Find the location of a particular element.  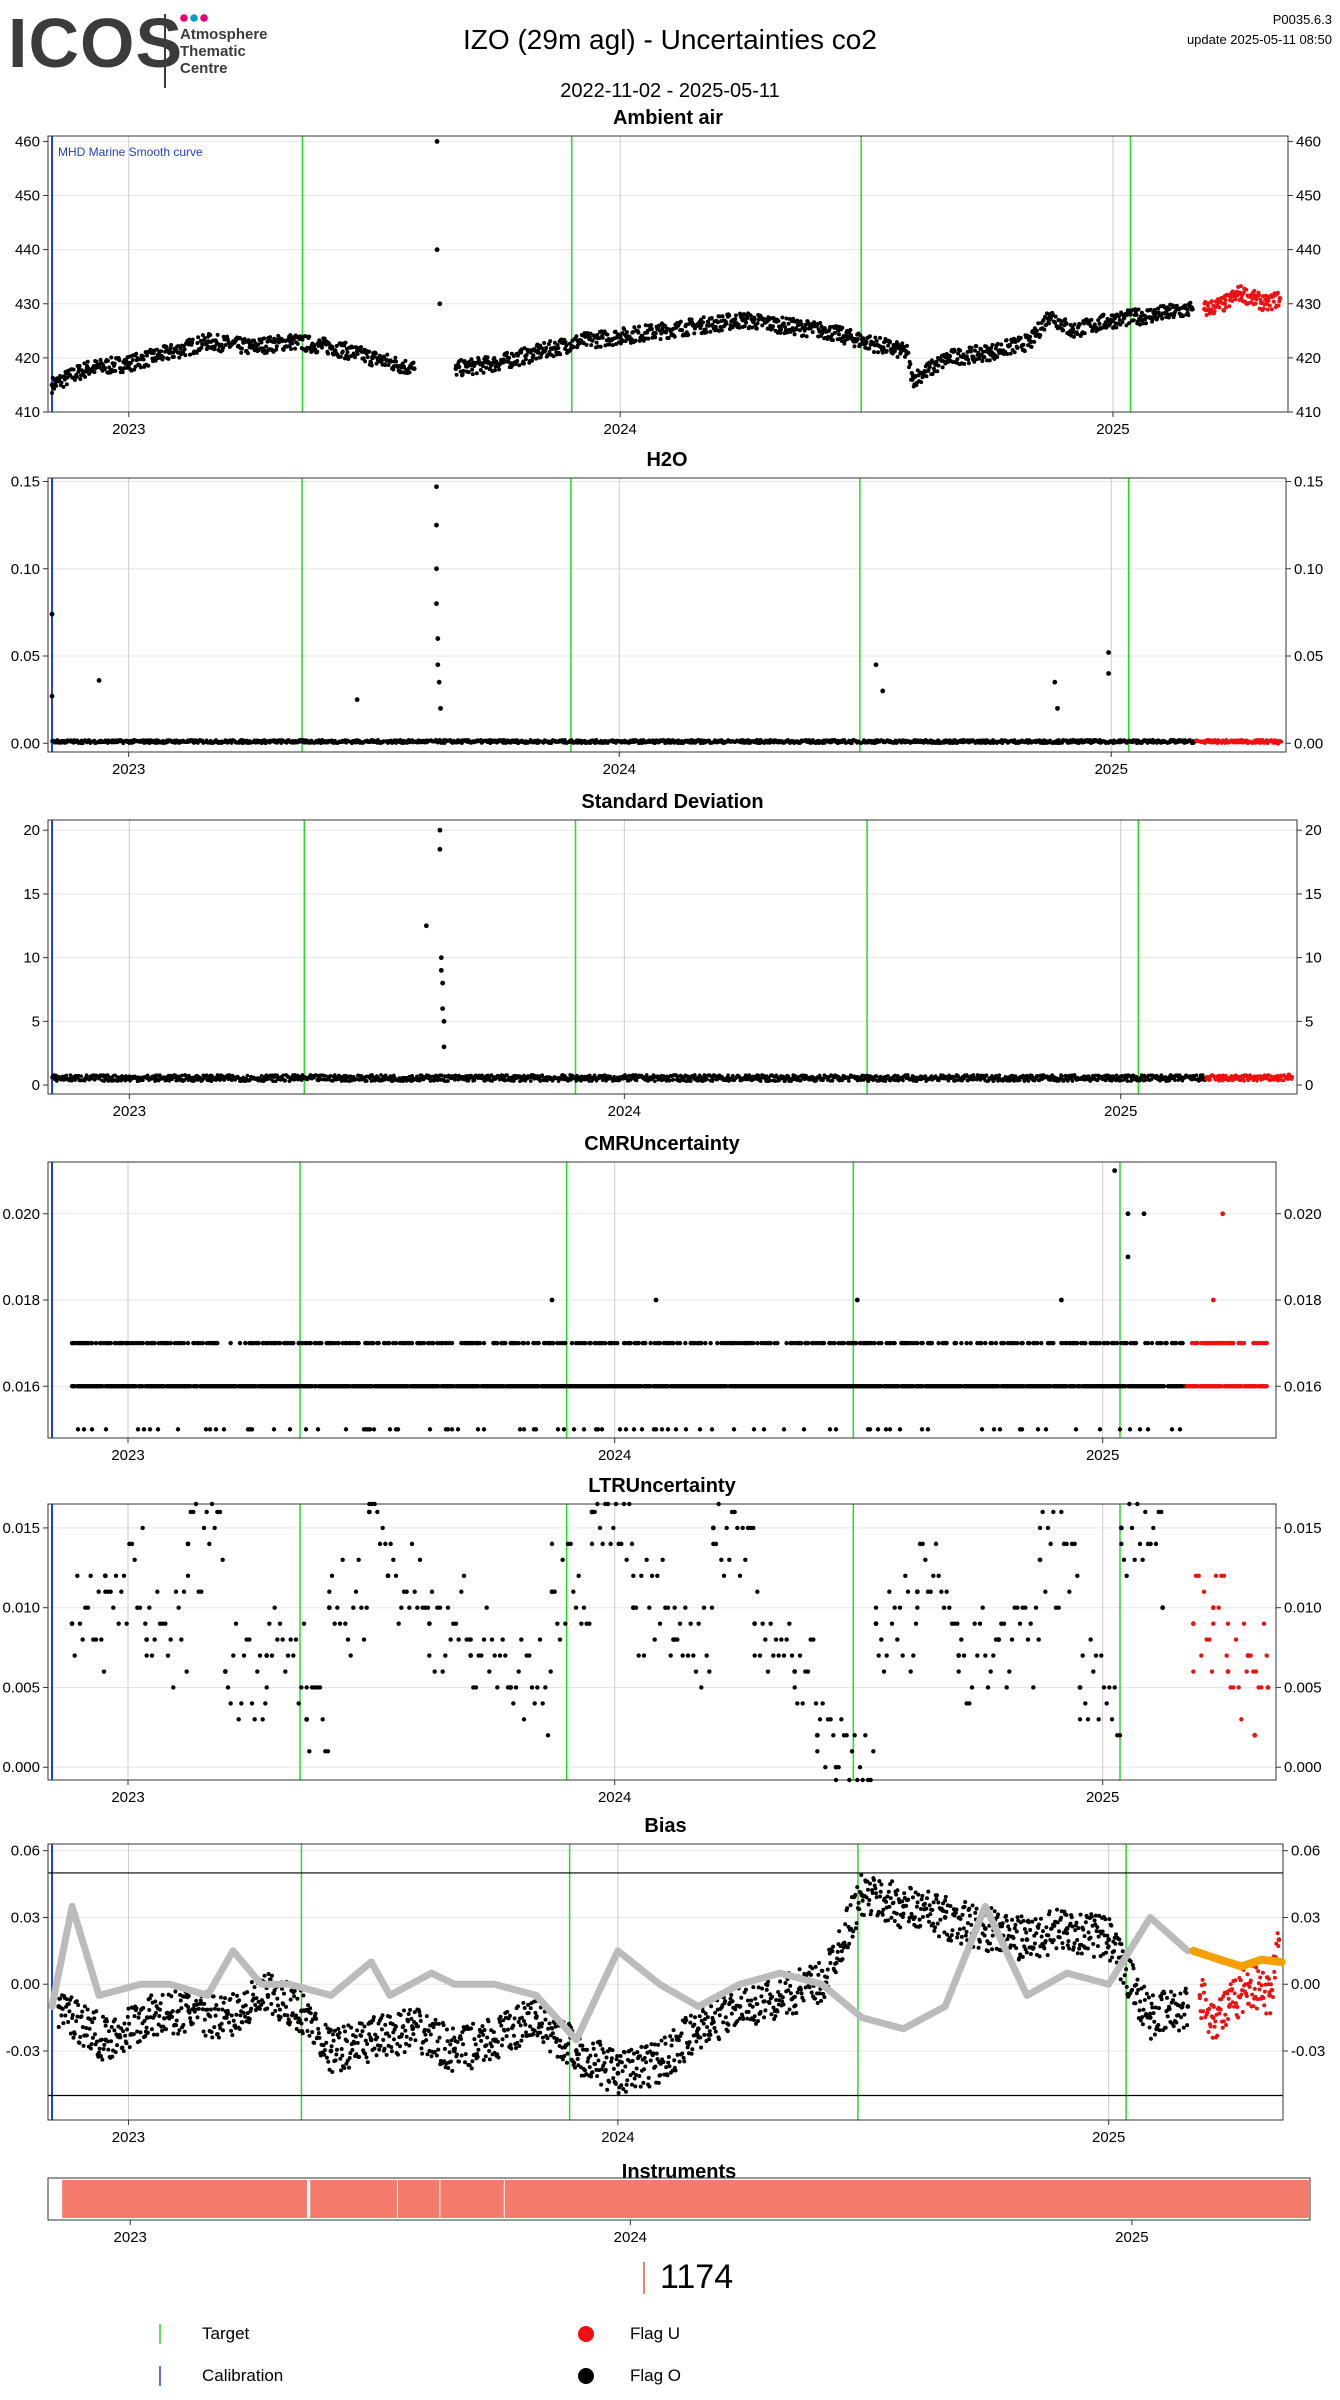

panel-3-xtick-label: 2025 is located at coordinates (1120, 1111).